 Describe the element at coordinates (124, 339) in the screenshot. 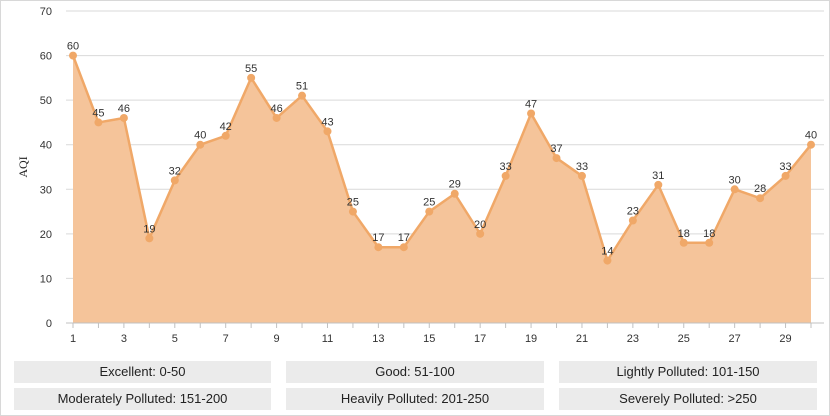

I see `x-tick-label: 3` at that location.